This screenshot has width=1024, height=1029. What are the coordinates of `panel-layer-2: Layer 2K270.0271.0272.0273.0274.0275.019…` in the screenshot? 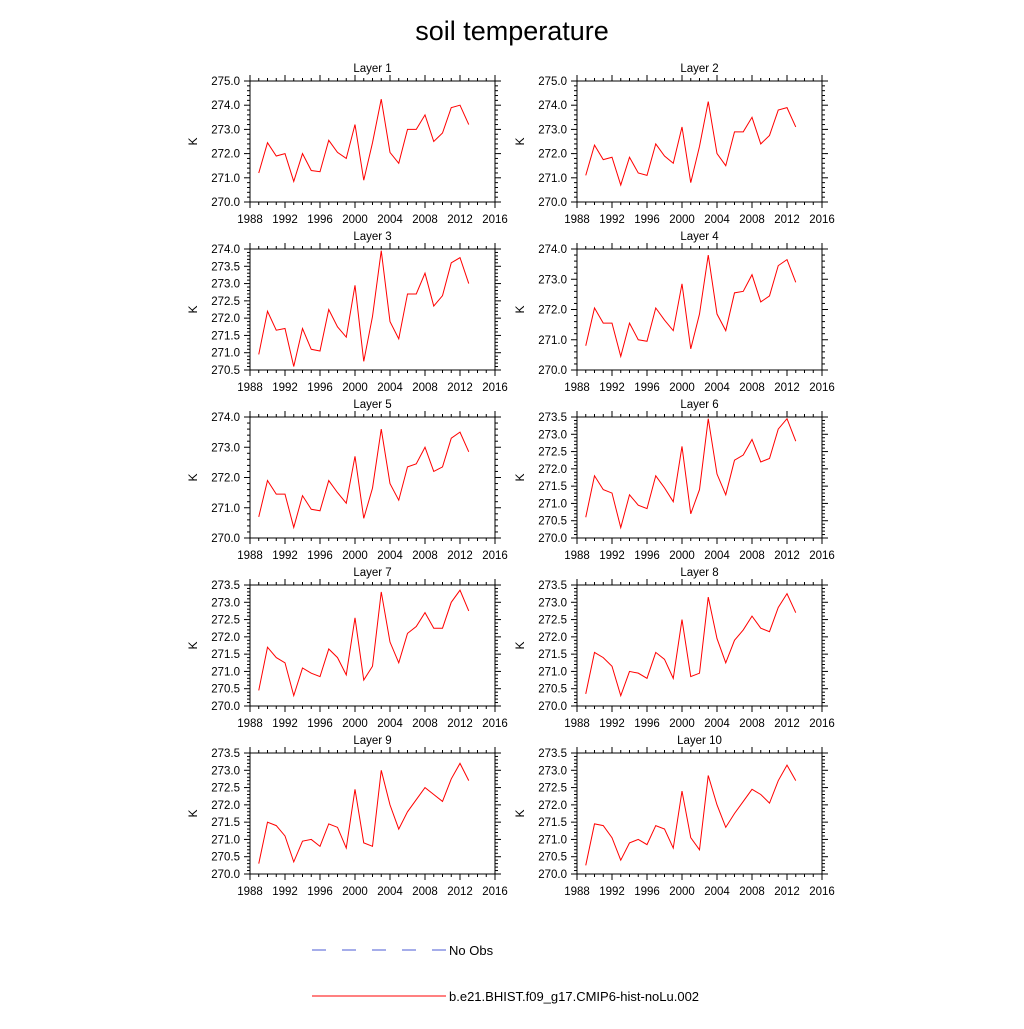 It's located at (674, 144).